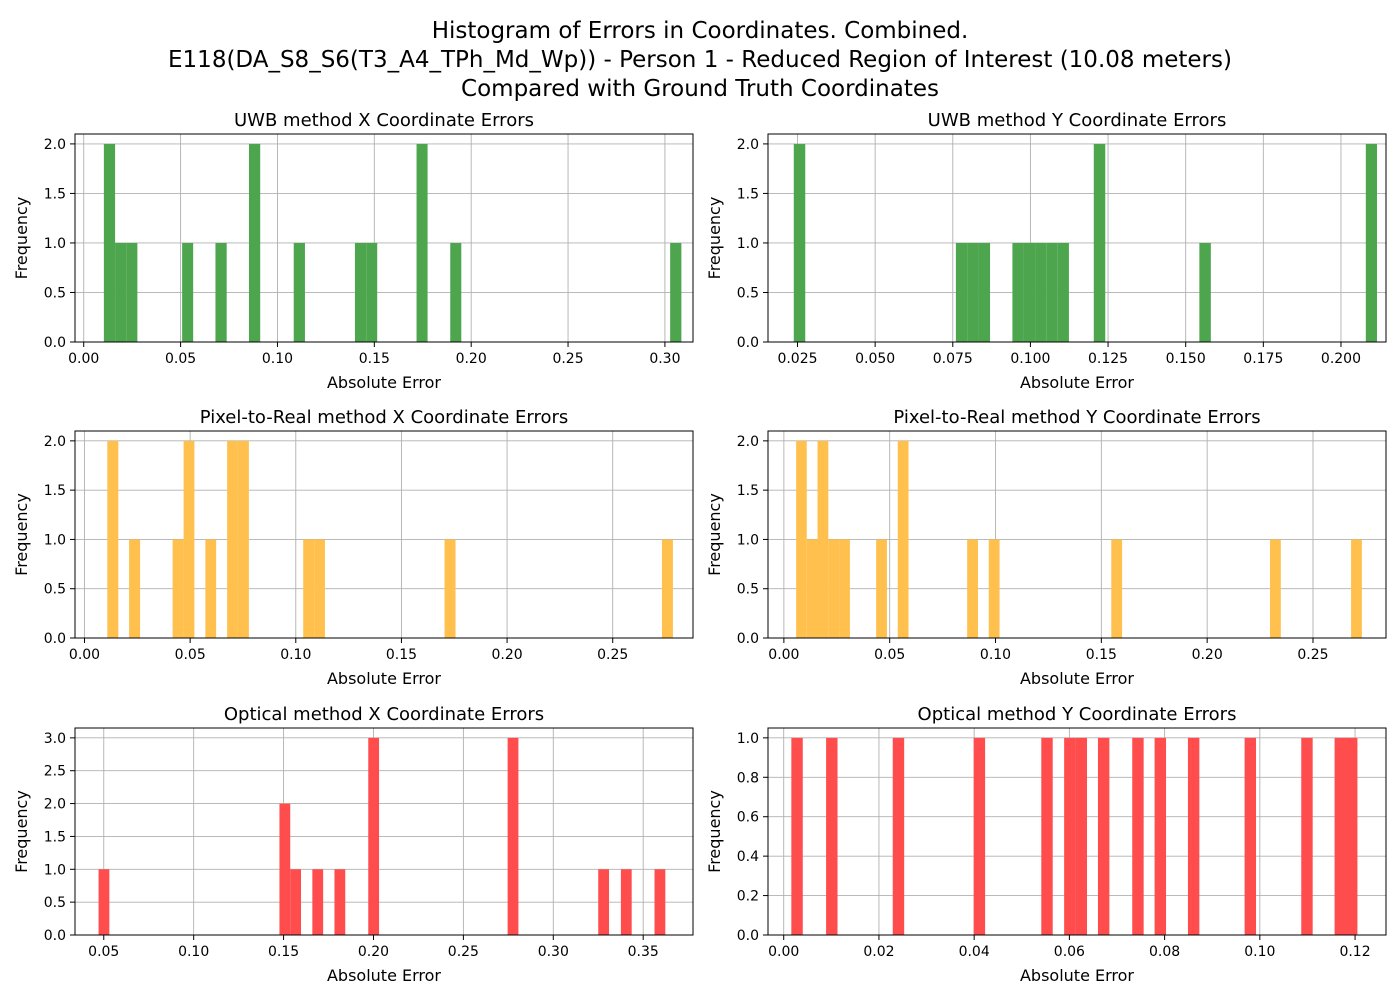  I want to click on x-tick-label: 0.025, so click(797, 359).